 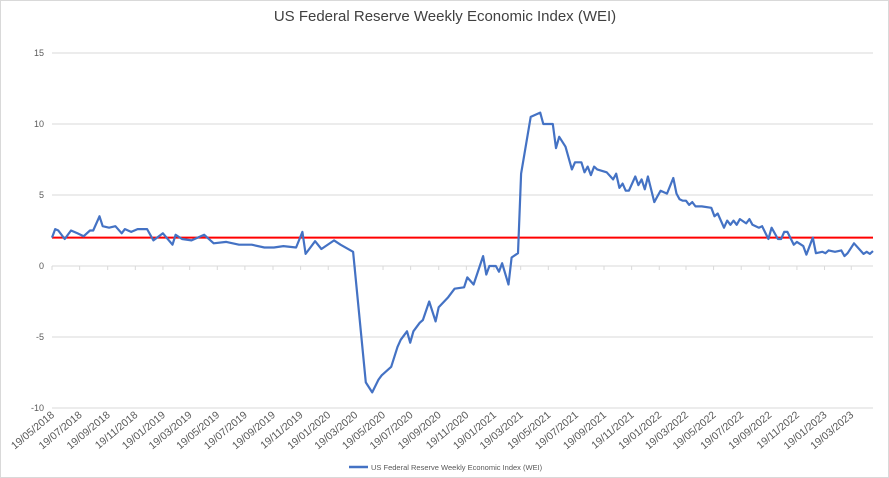 What do you see at coordinates (40, 337) in the screenshot?
I see `y-tick-label: -5` at bounding box center [40, 337].